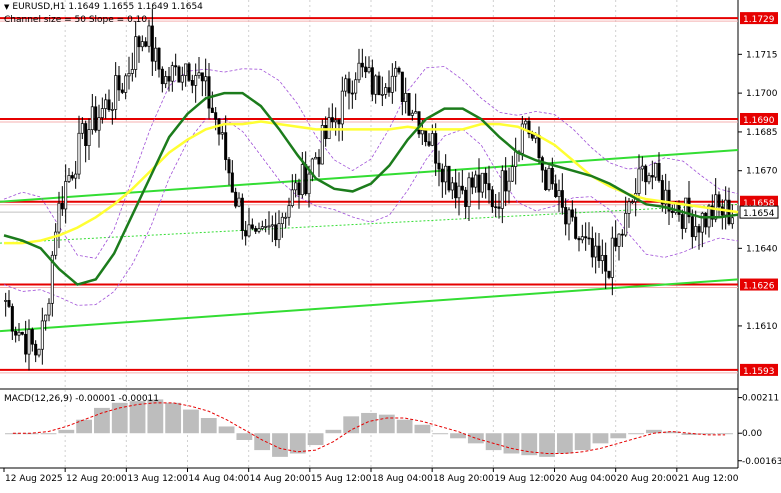 Image resolution: width=781 pixels, height=493 pixels. Describe the element at coordinates (369, 176) in the screenshot. I see `channel-upper-line` at that location.